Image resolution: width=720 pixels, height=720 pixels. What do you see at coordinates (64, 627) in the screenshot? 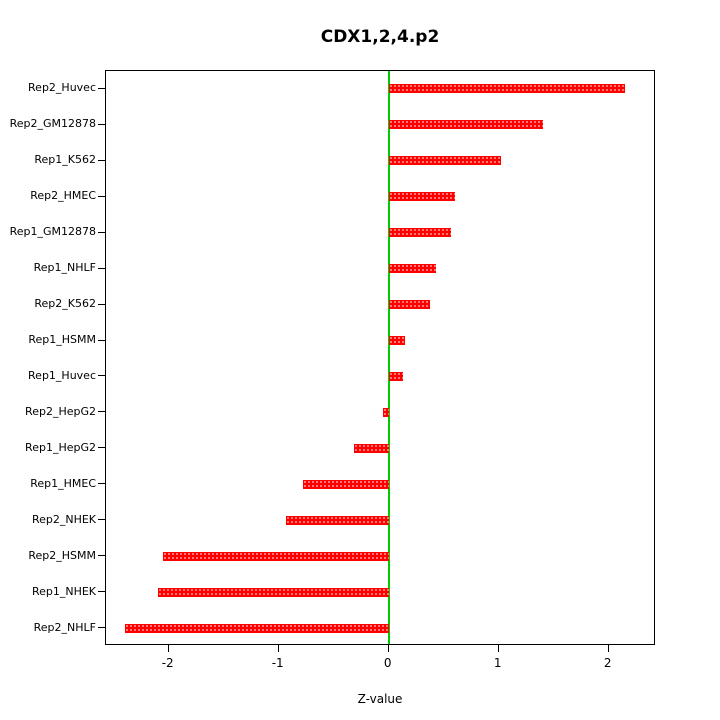
I see `y-axis-label: Rep2_NHLF` at bounding box center [64, 627].